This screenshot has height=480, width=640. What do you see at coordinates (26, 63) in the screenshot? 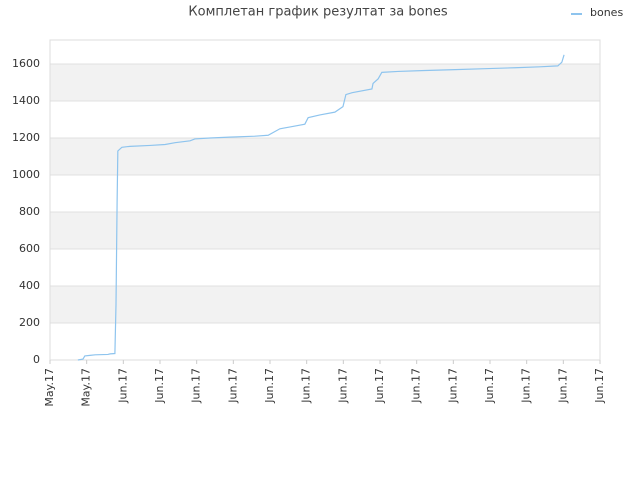
I see `y-tick-label: 1600` at bounding box center [26, 63].